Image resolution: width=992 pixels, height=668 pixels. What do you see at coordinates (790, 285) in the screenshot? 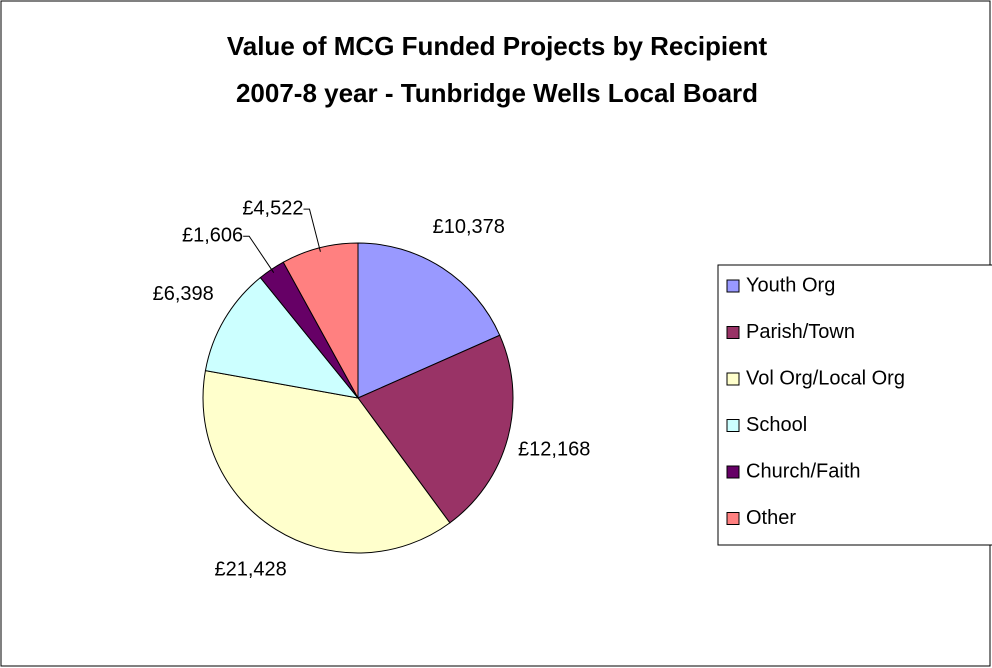
I see `legend-label: Youth Org` at bounding box center [790, 285].